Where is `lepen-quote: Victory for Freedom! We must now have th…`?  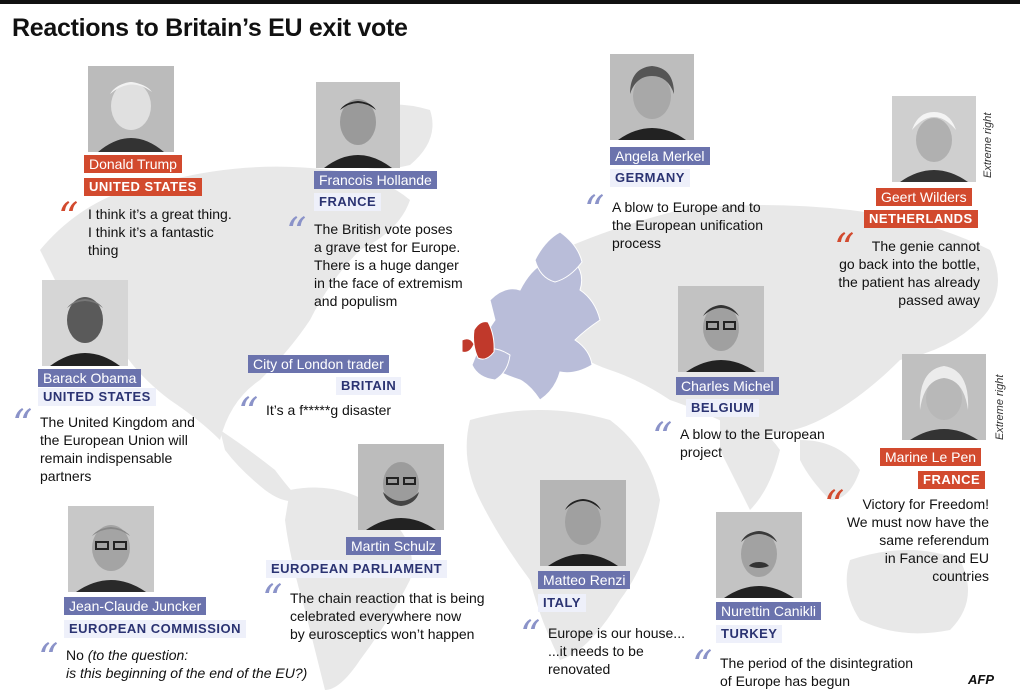 lepen-quote: Victory for Freedom! We must now have th… is located at coordinates (917, 540).